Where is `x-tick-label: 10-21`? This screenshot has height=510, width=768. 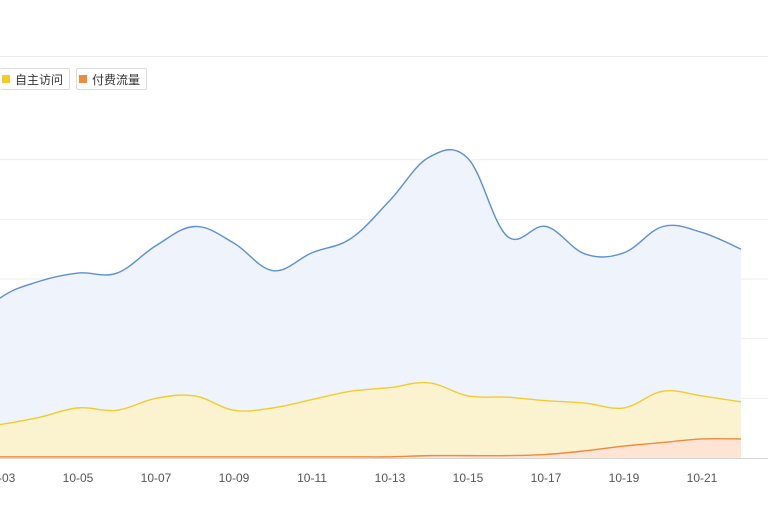 x-tick-label: 10-21 is located at coordinates (702, 478).